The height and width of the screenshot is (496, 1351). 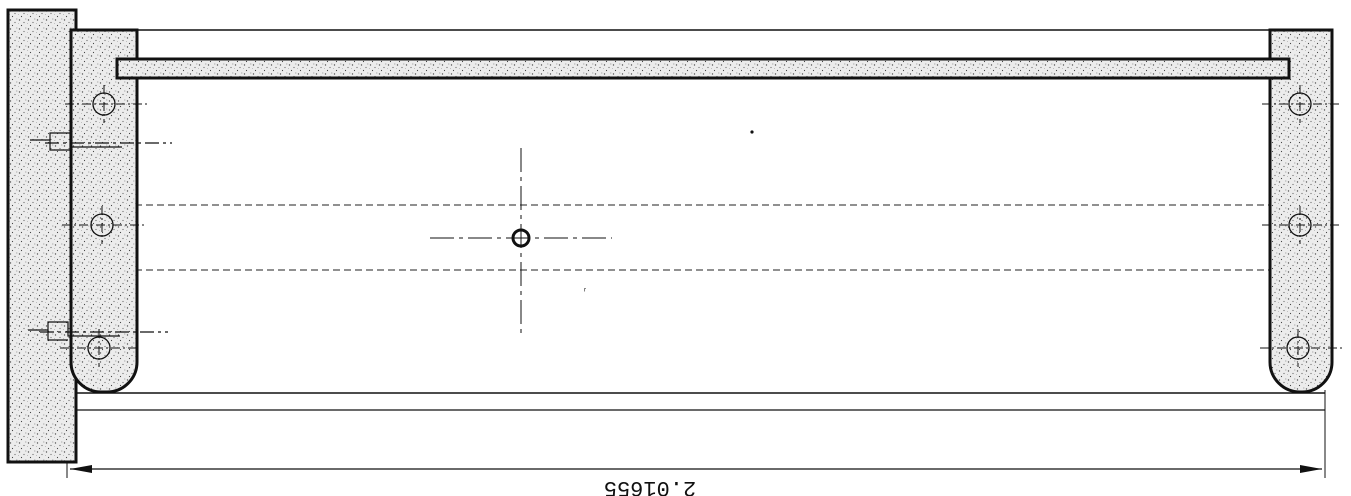 I want to click on svg-text: ᵣ, so click(x=585, y=288).